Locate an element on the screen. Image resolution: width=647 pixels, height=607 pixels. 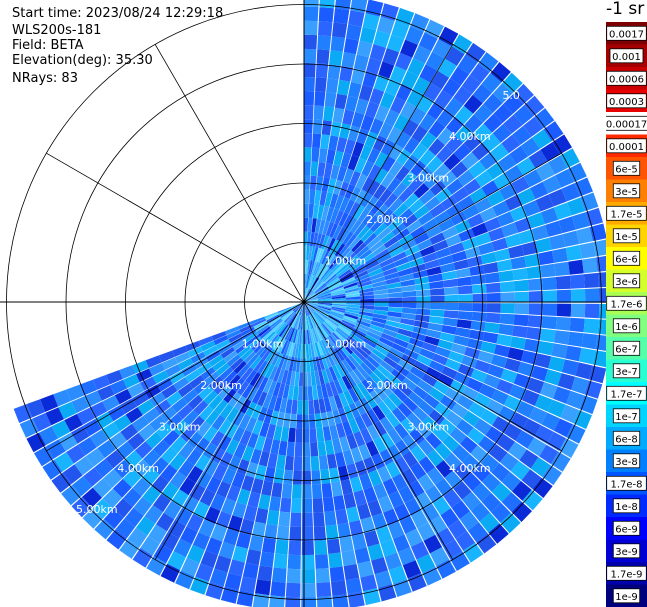
colorbar-label-box is located at coordinates (626, 438).